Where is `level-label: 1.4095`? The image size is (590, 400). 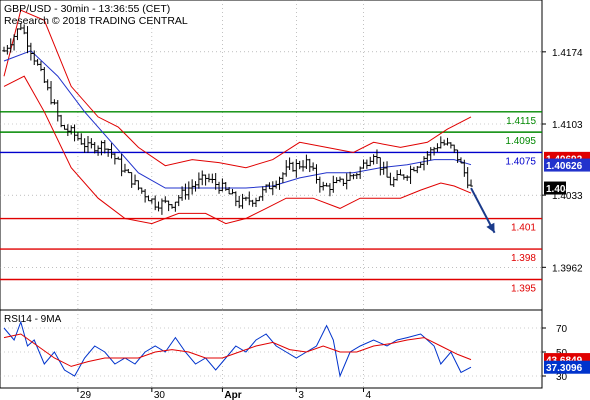
level-label: 1.4095 is located at coordinates (520, 141).